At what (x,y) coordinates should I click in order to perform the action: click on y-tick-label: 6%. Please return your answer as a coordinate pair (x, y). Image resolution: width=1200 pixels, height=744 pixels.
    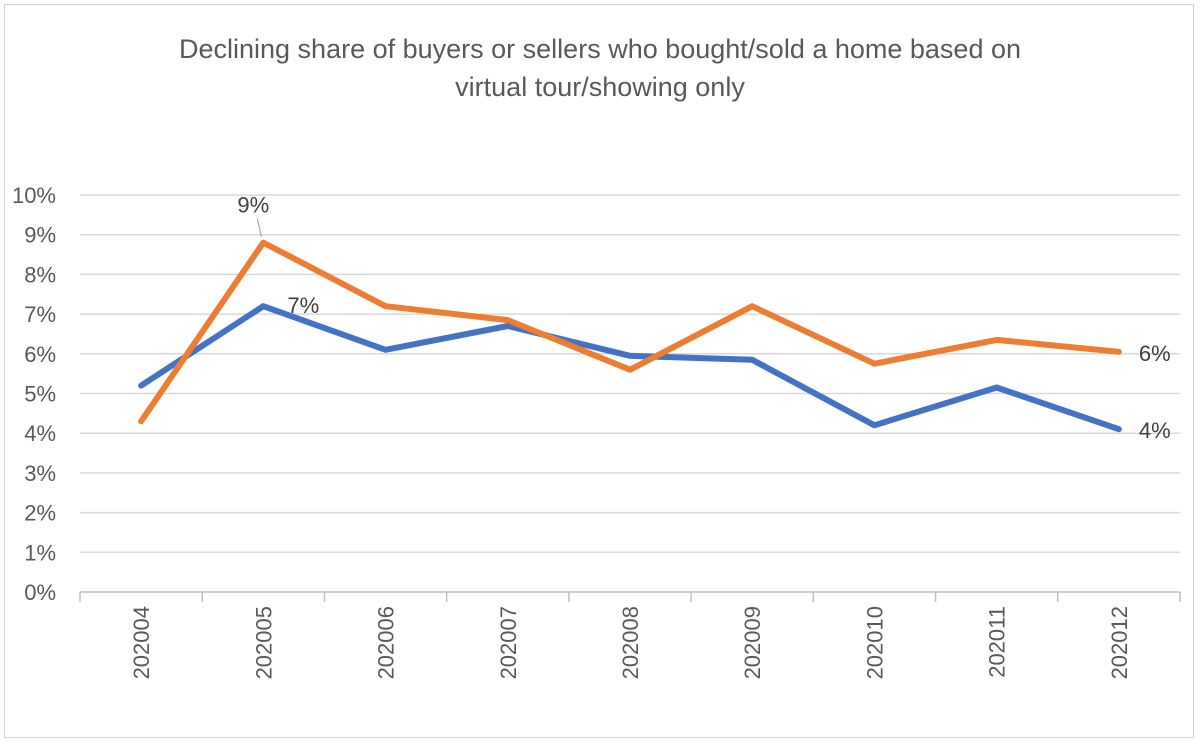
    Looking at the image, I should click on (40, 354).